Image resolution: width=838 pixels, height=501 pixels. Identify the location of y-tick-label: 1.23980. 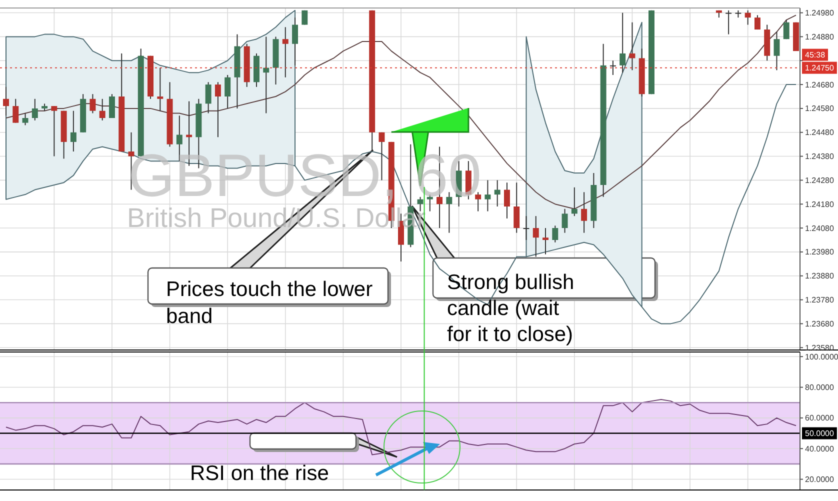
(819, 252).